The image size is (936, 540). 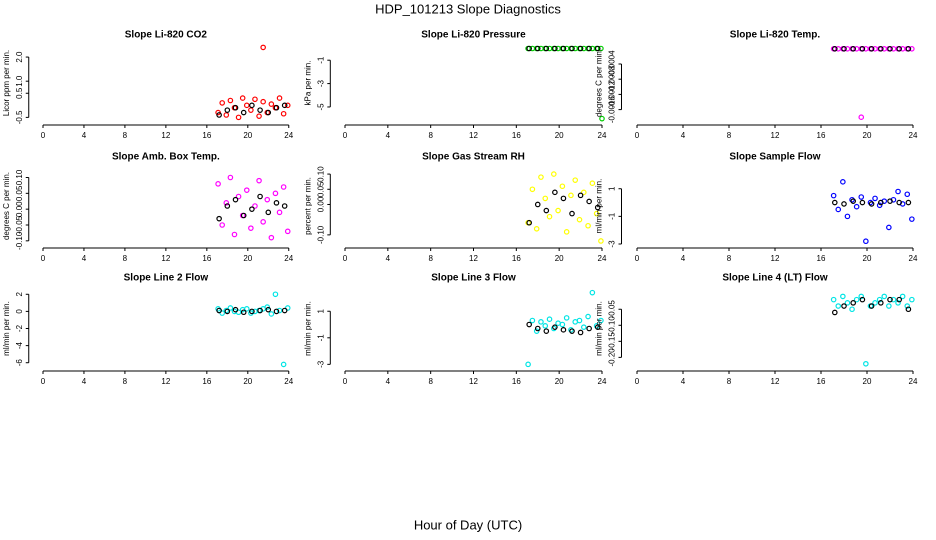 What do you see at coordinates (307, 83) in the screenshot?
I see `y-axis-label: kPa per min.` at bounding box center [307, 83].